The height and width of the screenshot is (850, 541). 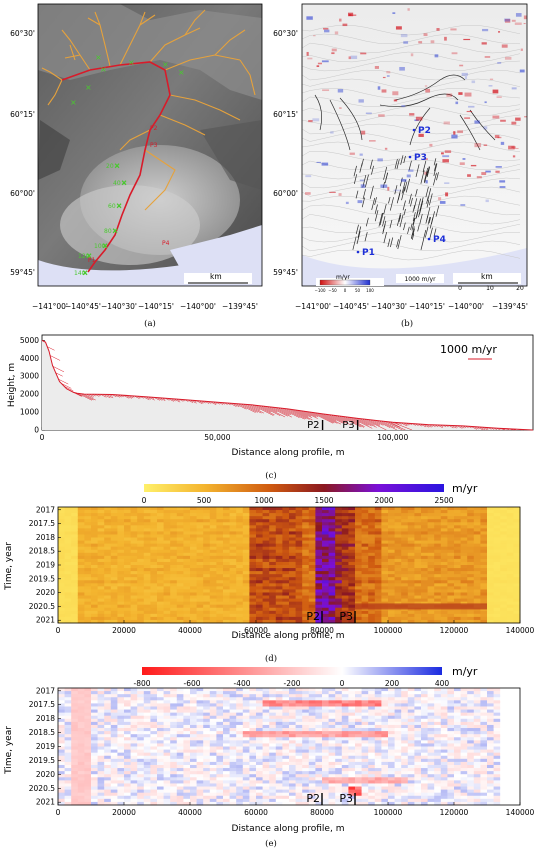 What do you see at coordinates (124, 183) in the screenshot?
I see `profile-mark-cross: ×` at bounding box center [124, 183].